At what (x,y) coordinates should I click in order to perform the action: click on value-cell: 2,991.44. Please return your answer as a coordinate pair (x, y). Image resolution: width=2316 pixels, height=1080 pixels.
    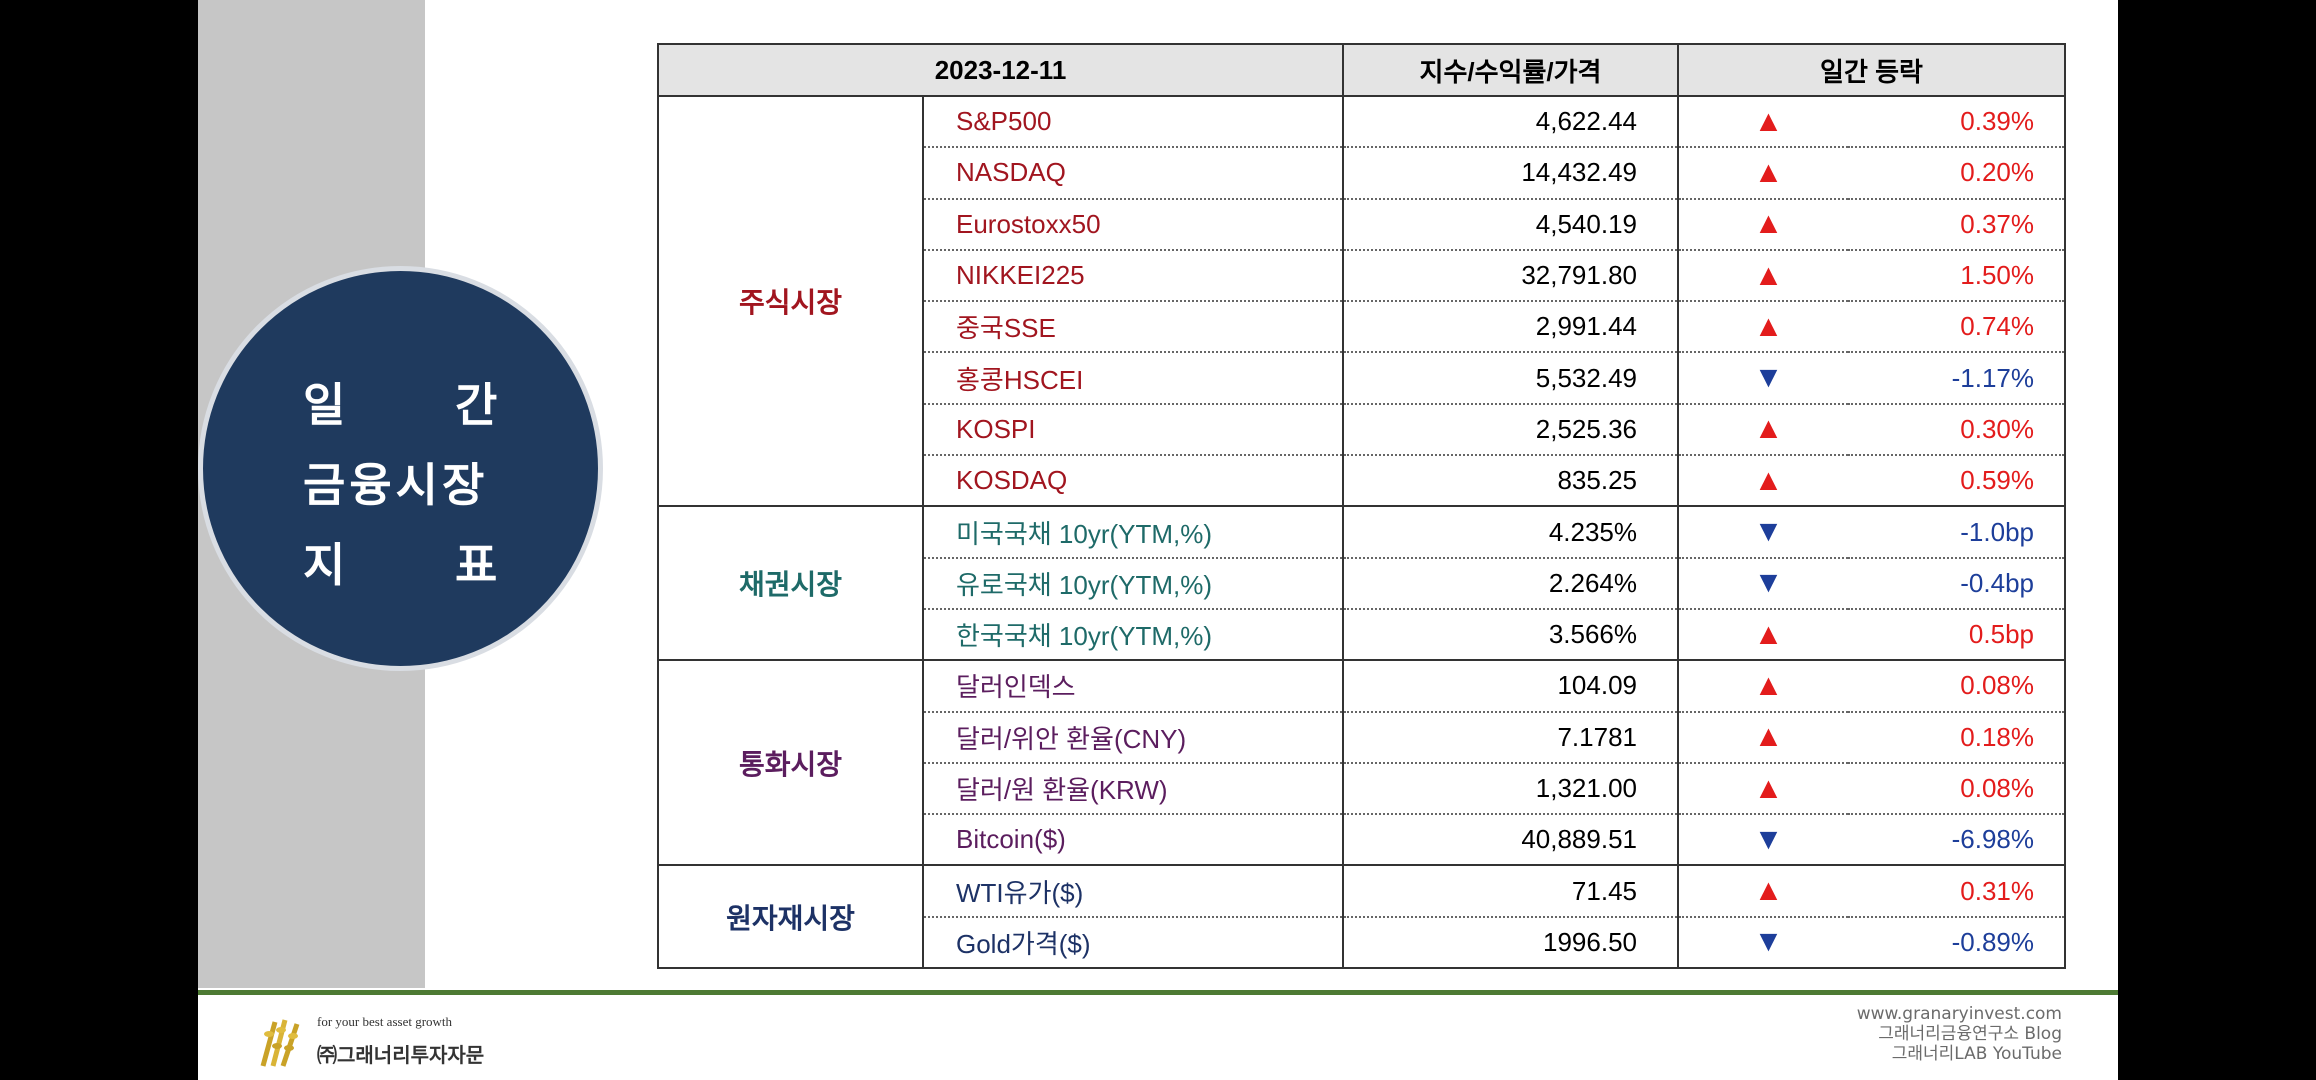
    Looking at the image, I should click on (1511, 327).